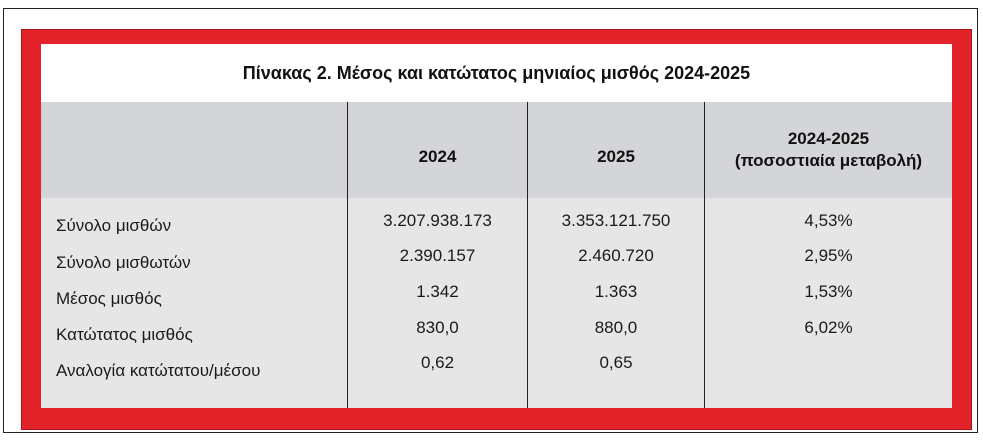 The width and height of the screenshot is (983, 441). What do you see at coordinates (828, 291) in the screenshot?
I see `cell-change: 1,53%` at bounding box center [828, 291].